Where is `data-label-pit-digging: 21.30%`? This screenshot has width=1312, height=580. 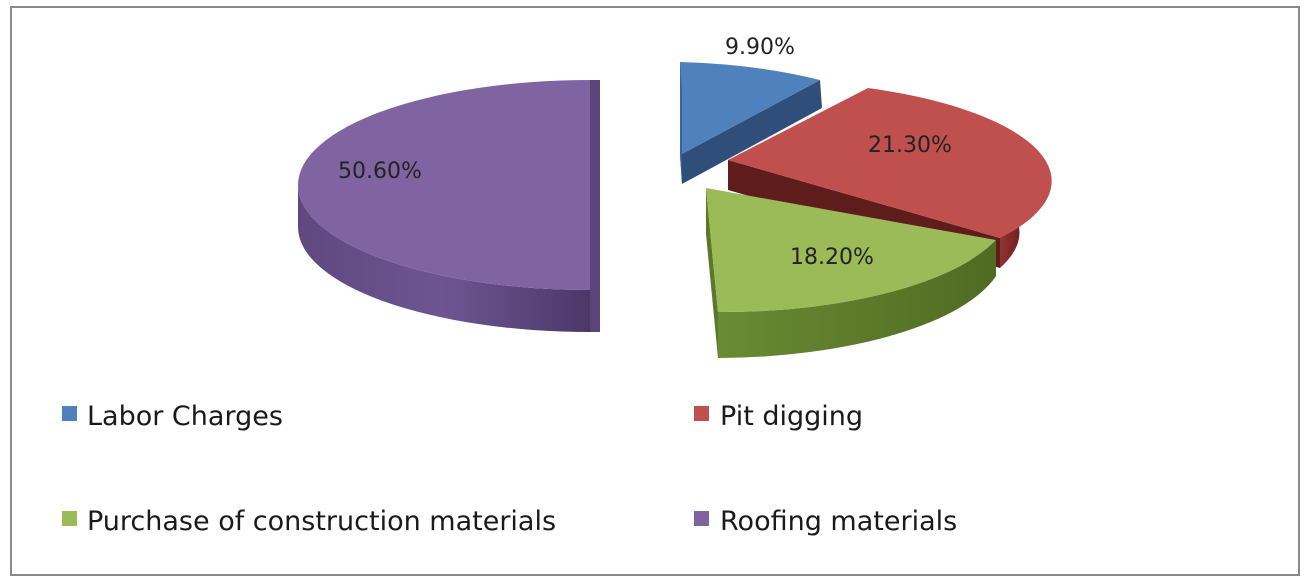 data-label-pit-digging: 21.30% is located at coordinates (910, 145).